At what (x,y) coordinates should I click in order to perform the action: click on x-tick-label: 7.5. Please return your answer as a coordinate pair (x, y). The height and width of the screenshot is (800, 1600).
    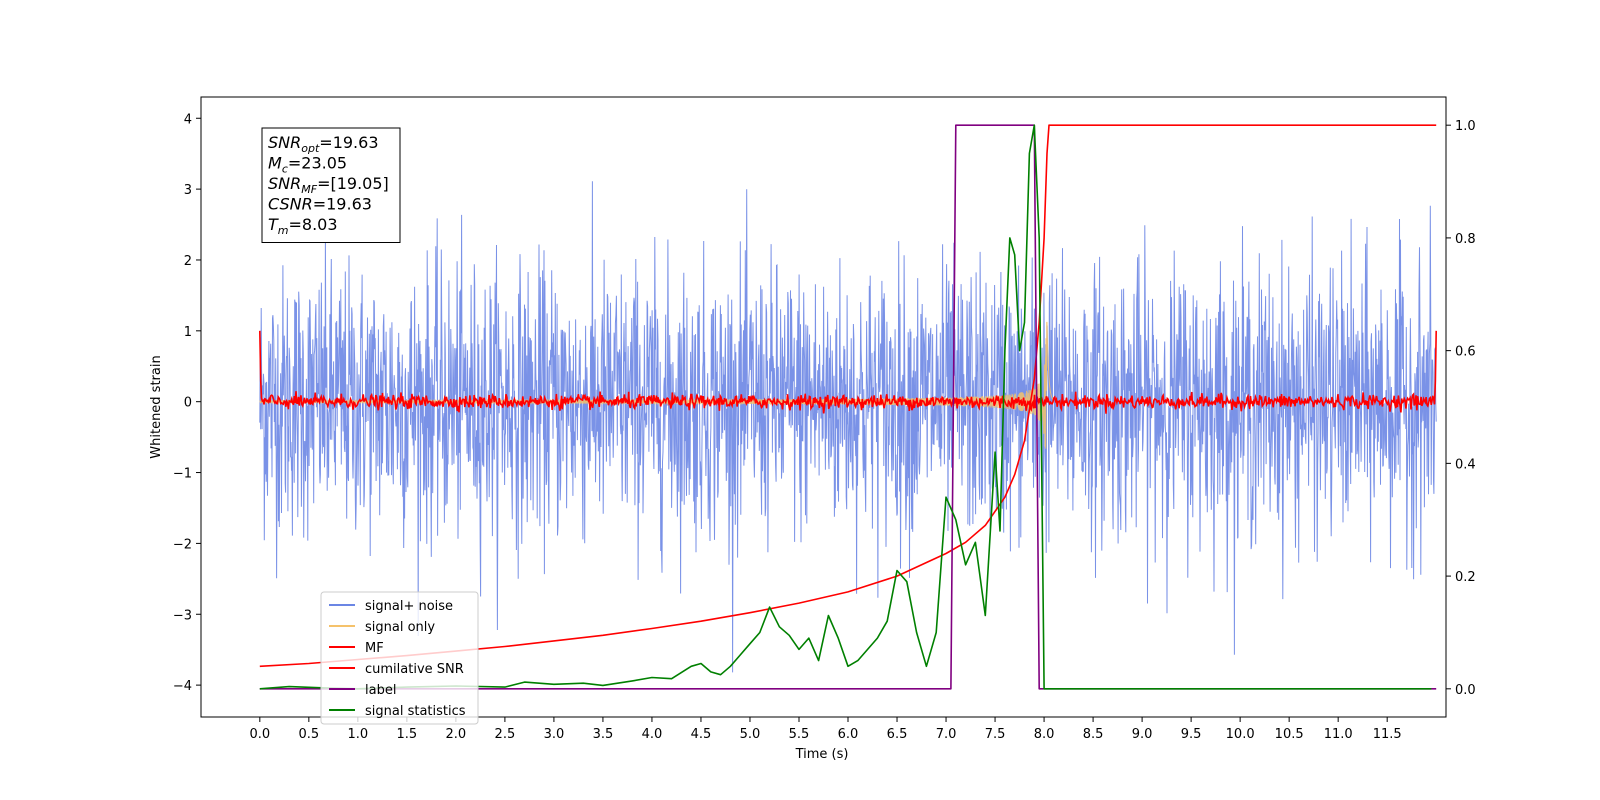
    Looking at the image, I should click on (995, 734).